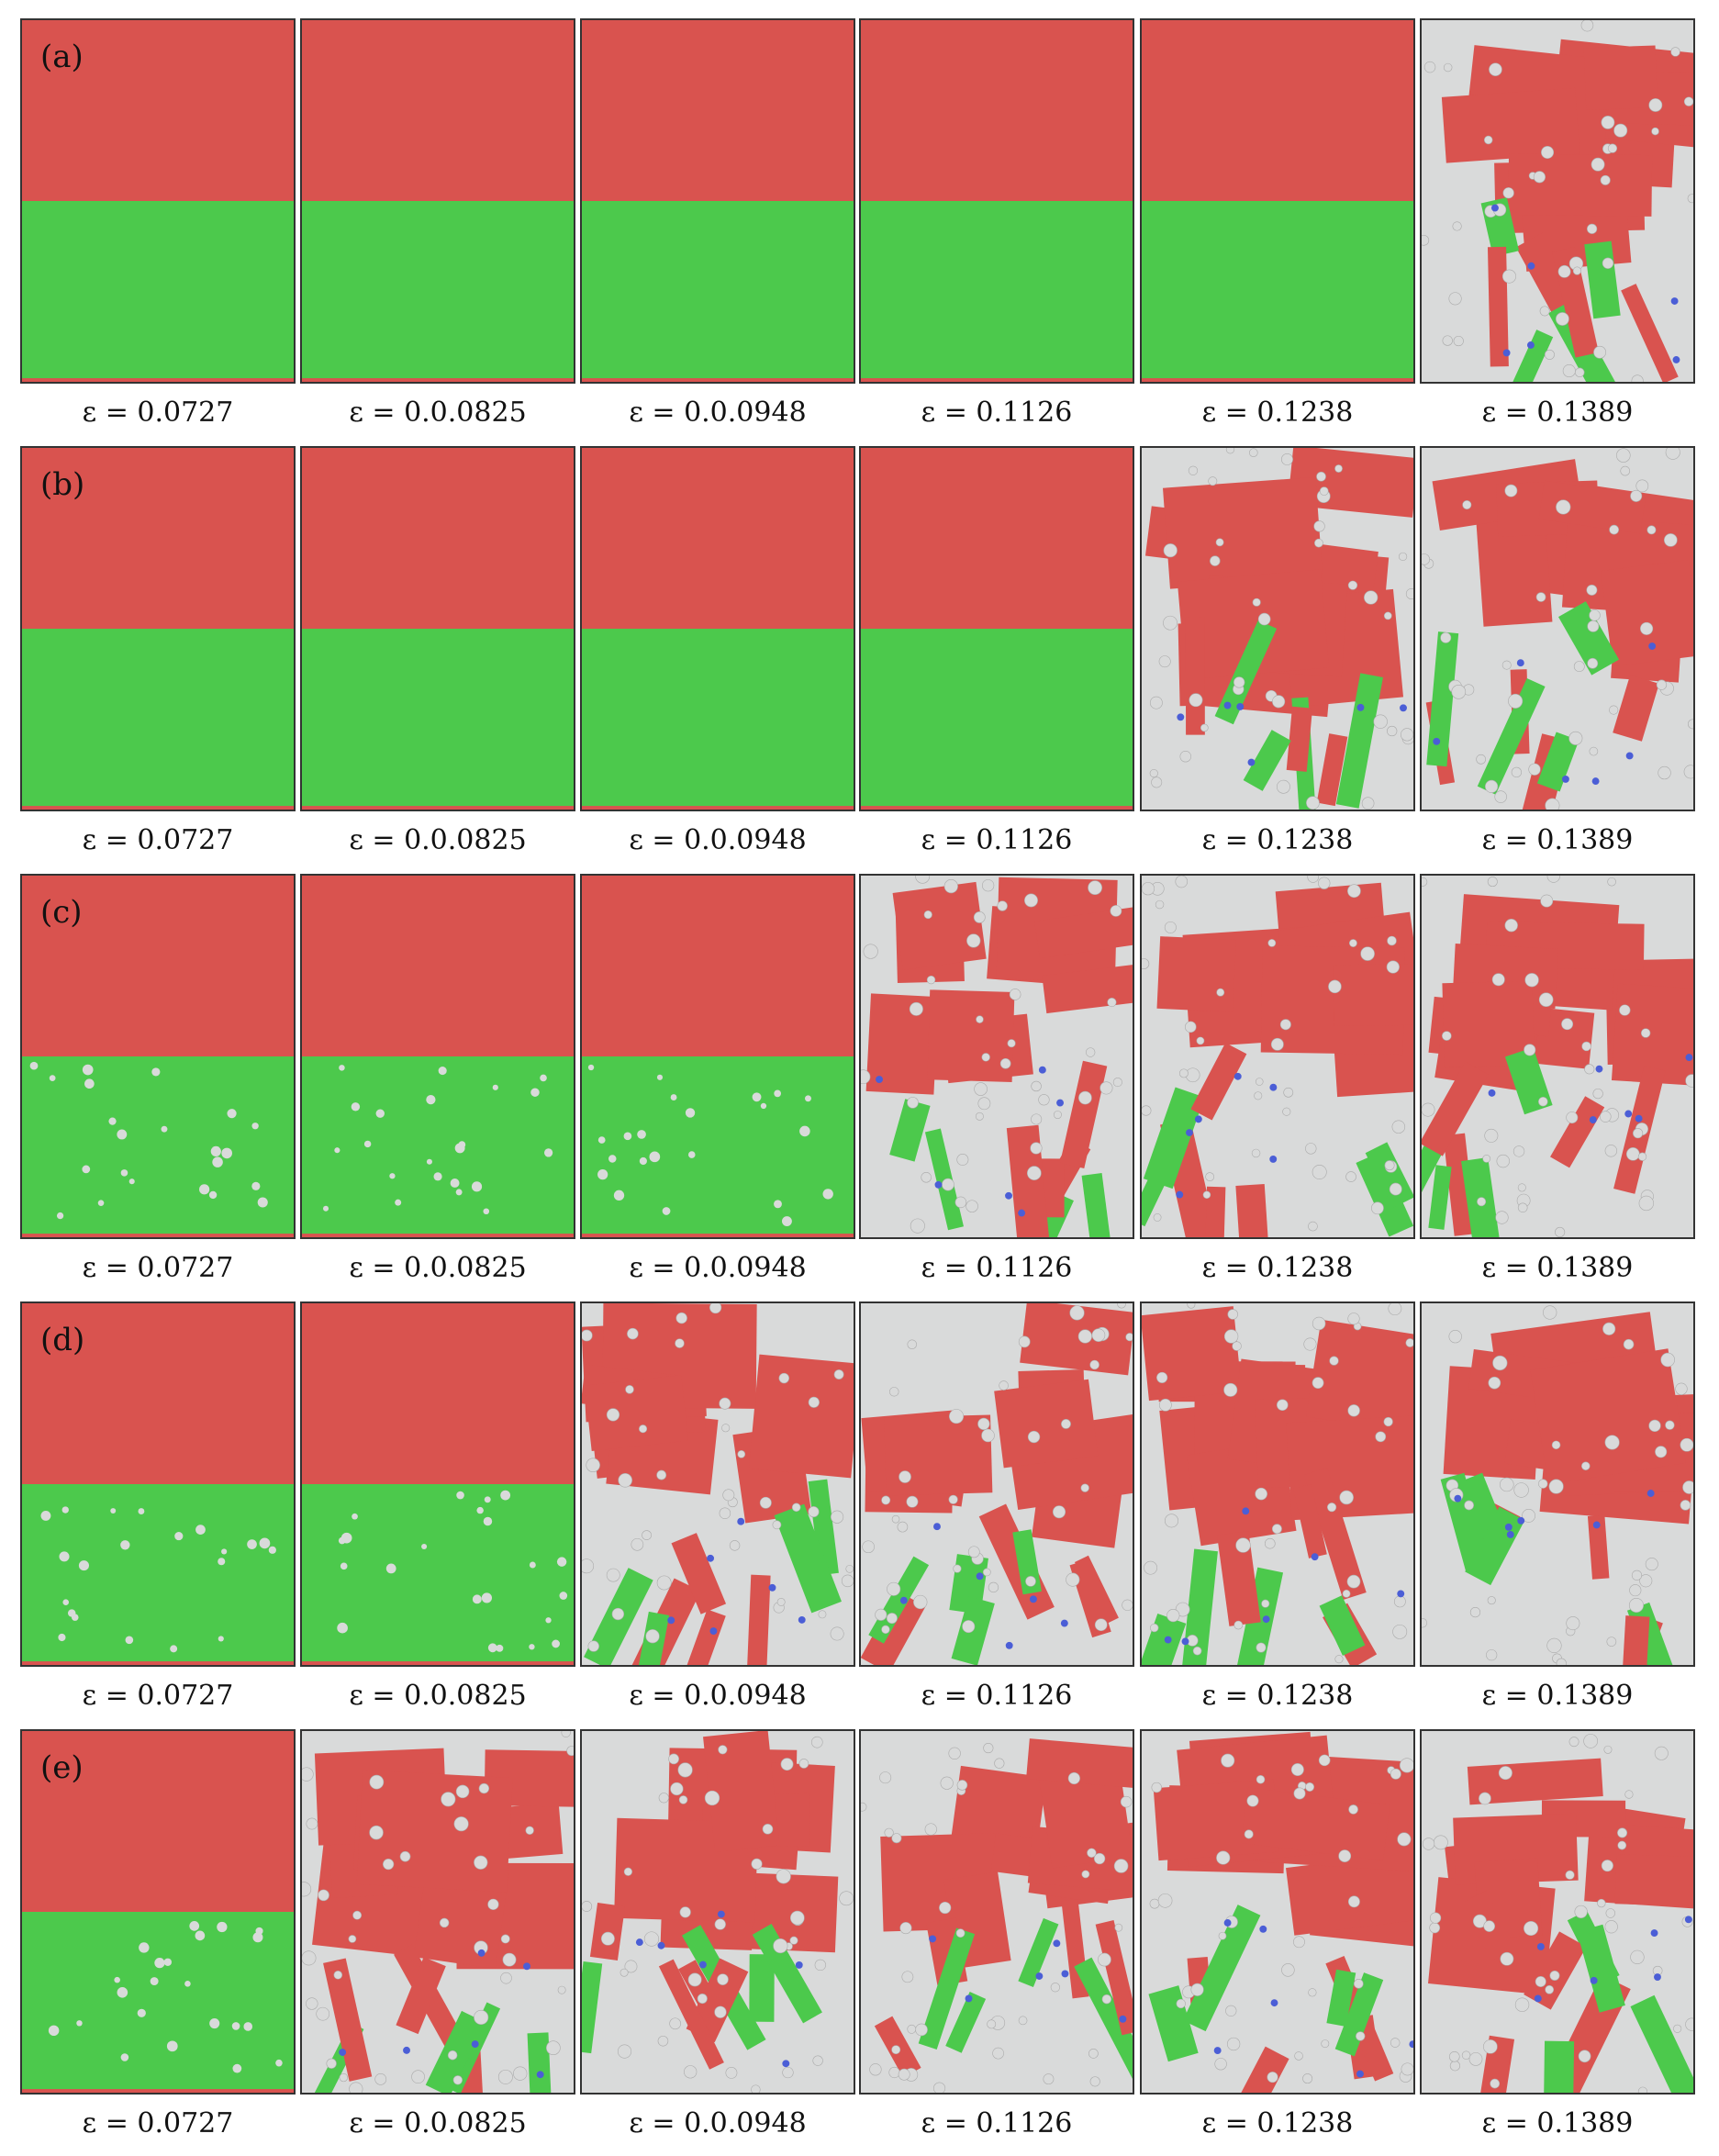  Describe the element at coordinates (158, 291) in the screenshot. I see `hcp-region` at that location.